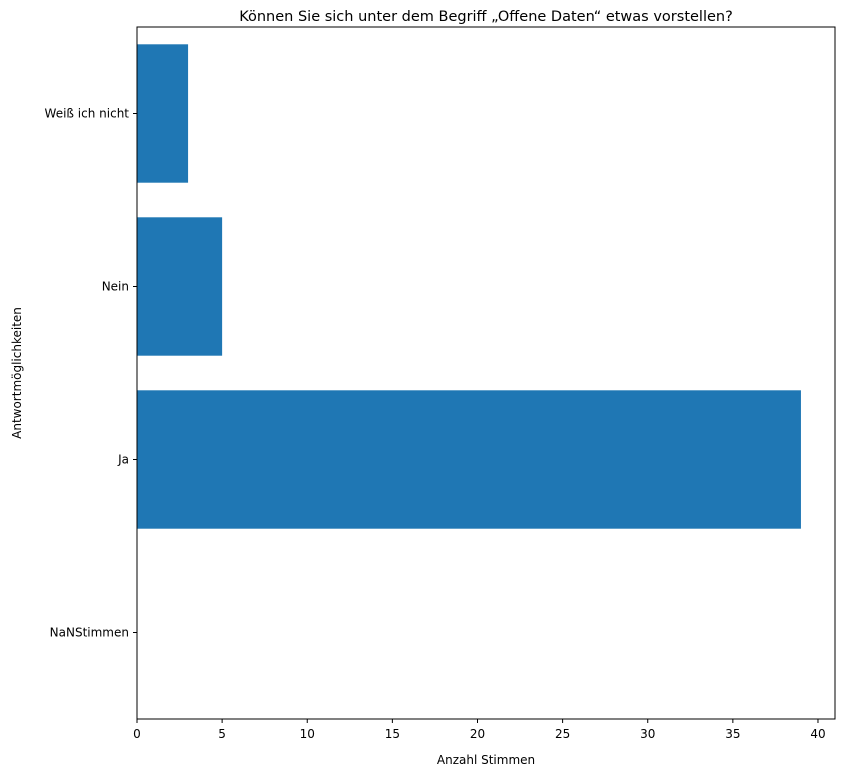 This screenshot has width=844, height=776. Describe the element at coordinates (91, 373) in the screenshot. I see `y-axis-ticks: NaNStimmen Ja Nein Weiß ich nicht` at that location.